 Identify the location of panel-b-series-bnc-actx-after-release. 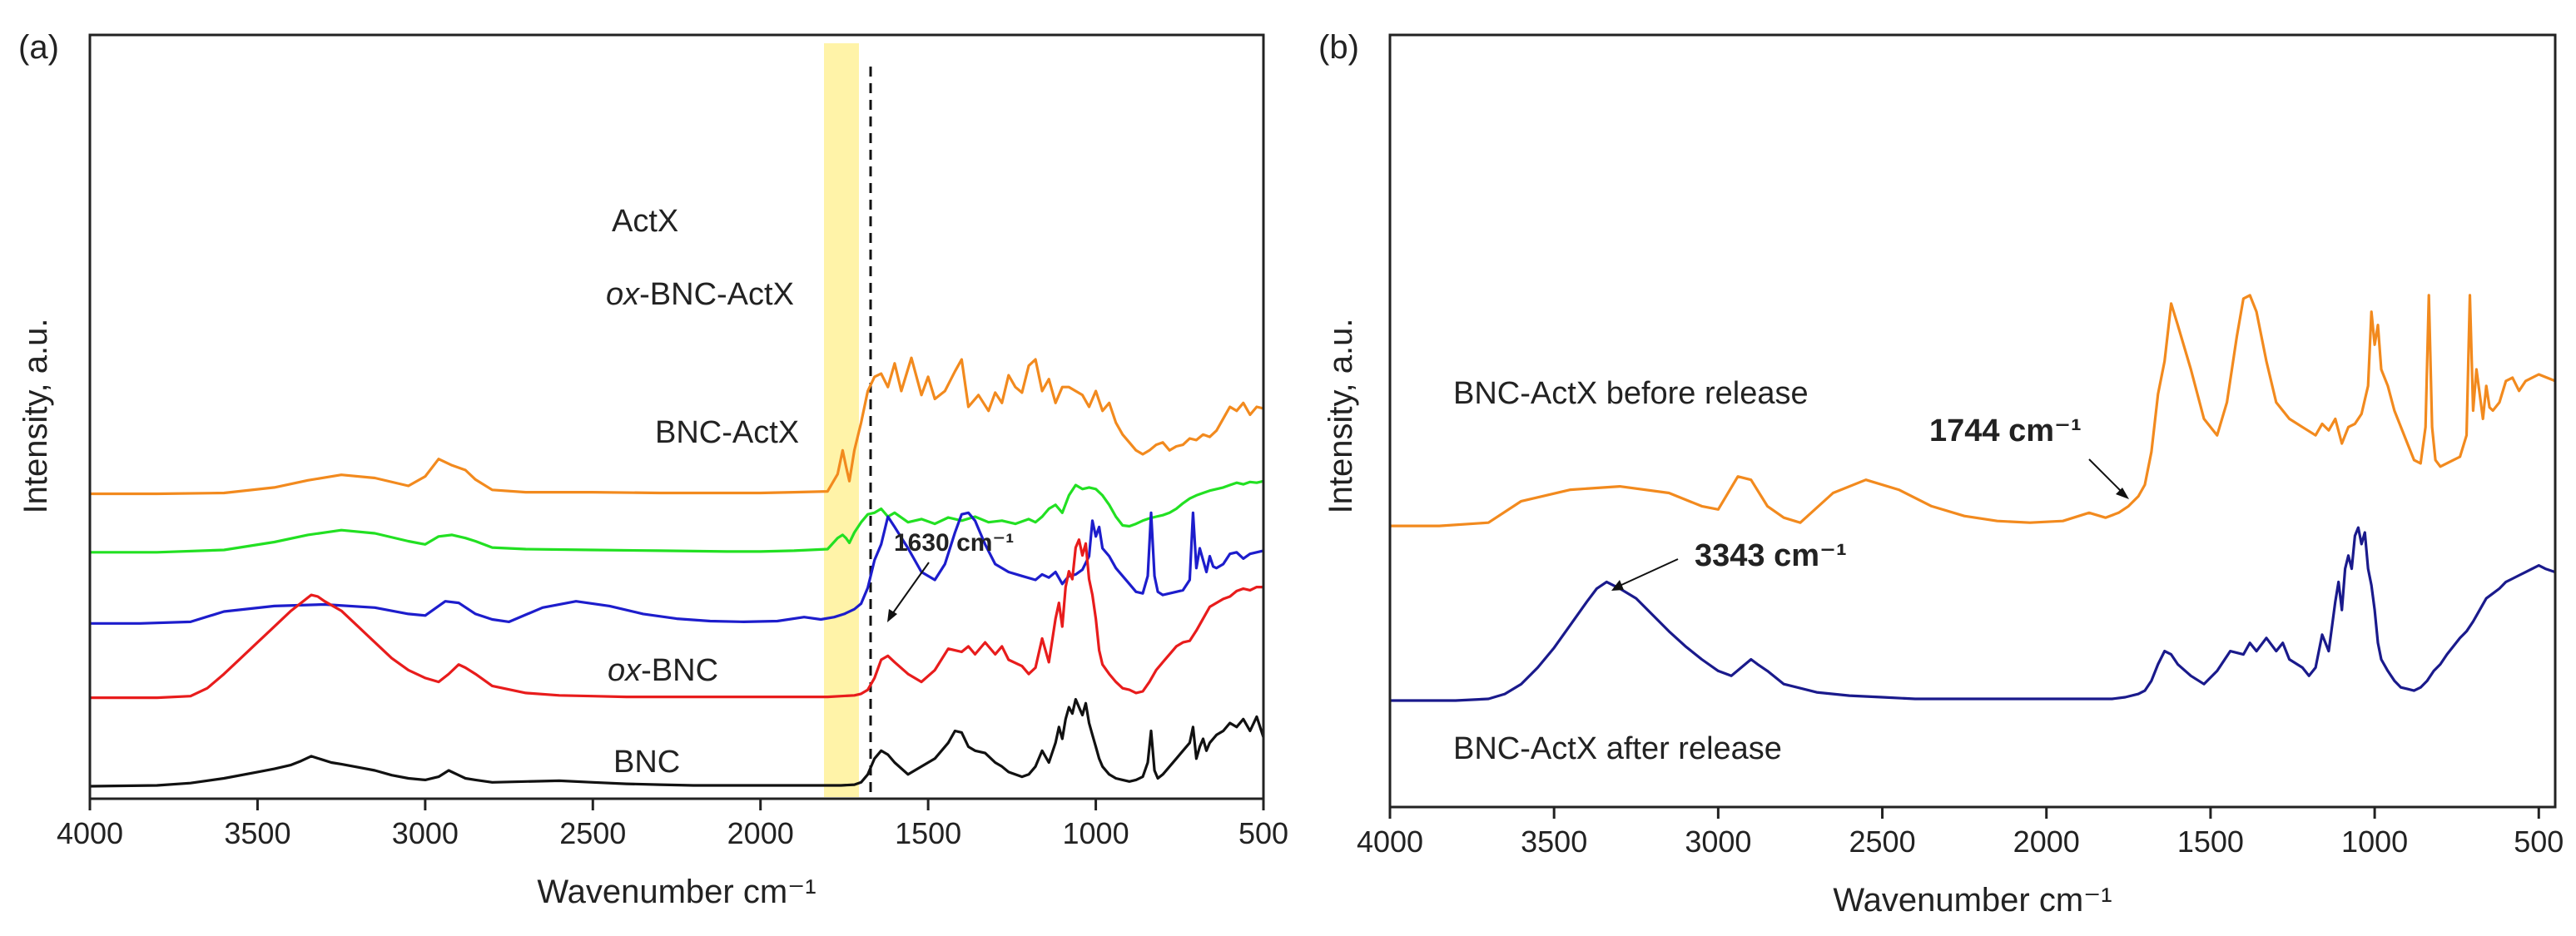
(1973, 614).